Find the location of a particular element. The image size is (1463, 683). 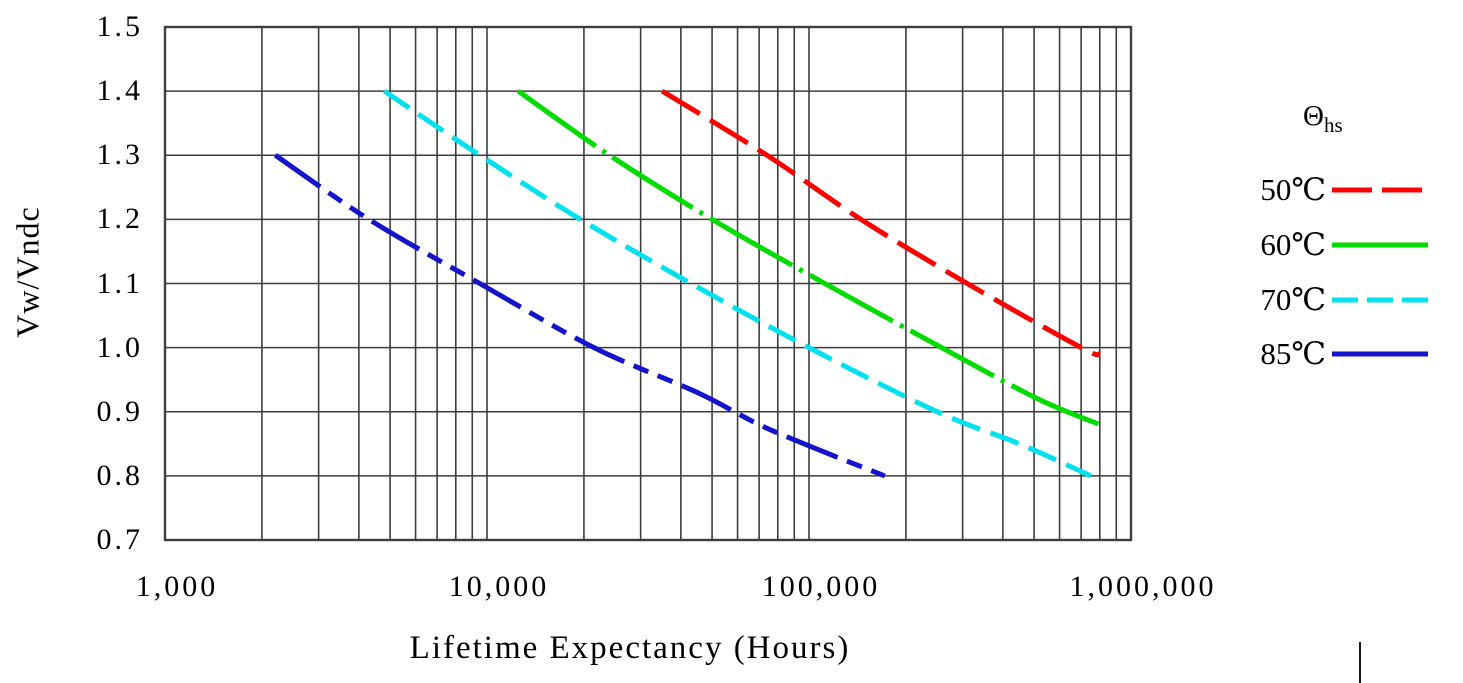

legend-line-60c is located at coordinates (1380, 245).